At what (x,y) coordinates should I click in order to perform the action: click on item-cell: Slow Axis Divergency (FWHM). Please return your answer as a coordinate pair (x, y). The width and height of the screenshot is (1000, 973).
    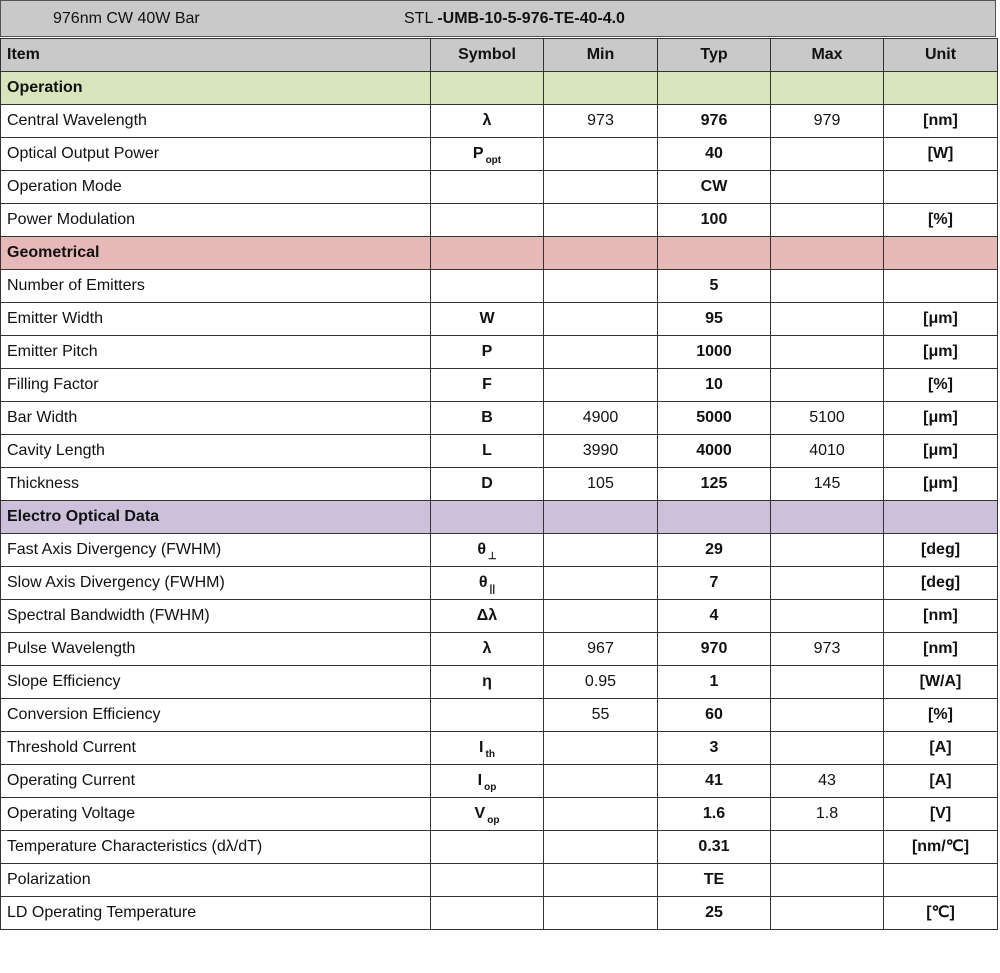
    Looking at the image, I should click on (215, 583).